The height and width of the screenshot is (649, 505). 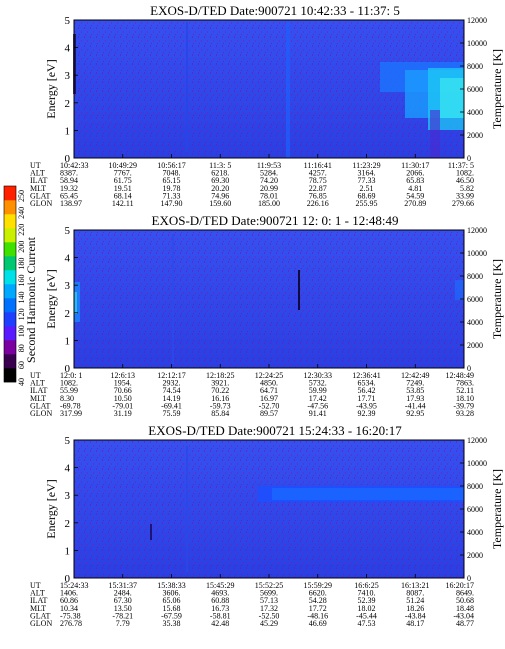 I want to click on ephemeris-value: 18.10, so click(x=465, y=398).